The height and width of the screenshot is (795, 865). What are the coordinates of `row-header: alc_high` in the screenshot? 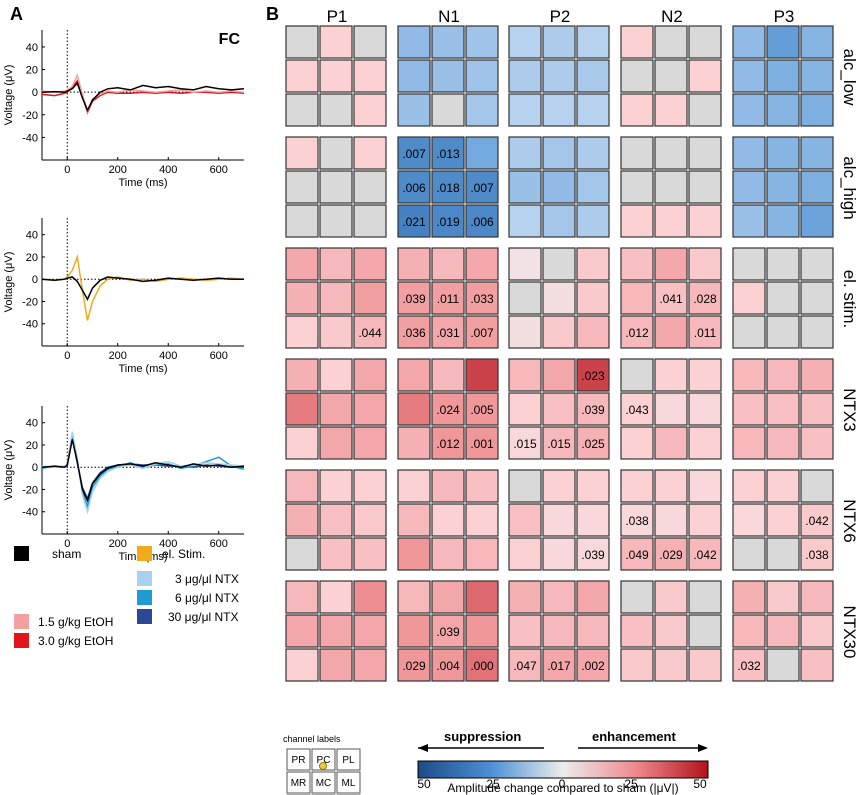 It's located at (849, 187).